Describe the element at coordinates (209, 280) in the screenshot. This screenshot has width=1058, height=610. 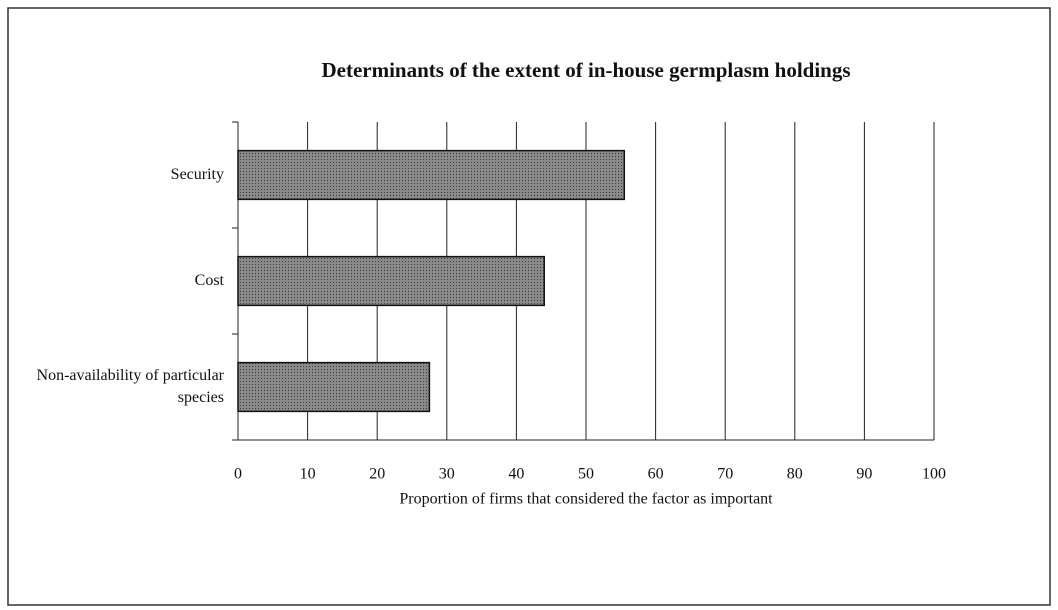
I see `y-tick-label: Cost` at that location.